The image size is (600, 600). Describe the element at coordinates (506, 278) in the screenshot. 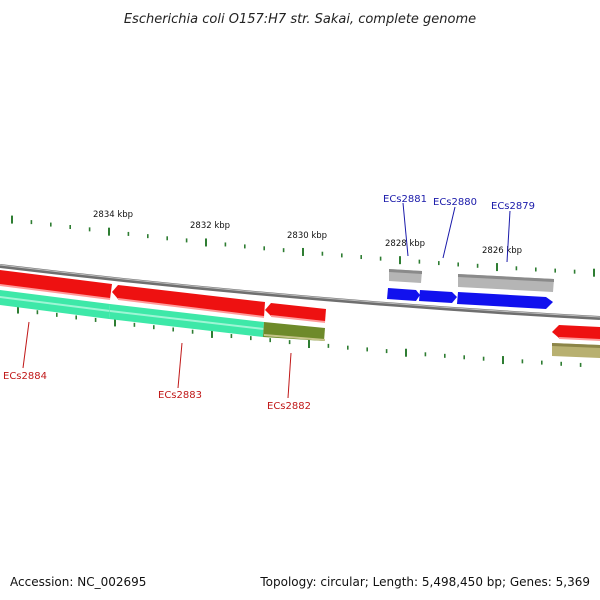

I see `gene-ecs2879-gc-bar-edge` at that location.